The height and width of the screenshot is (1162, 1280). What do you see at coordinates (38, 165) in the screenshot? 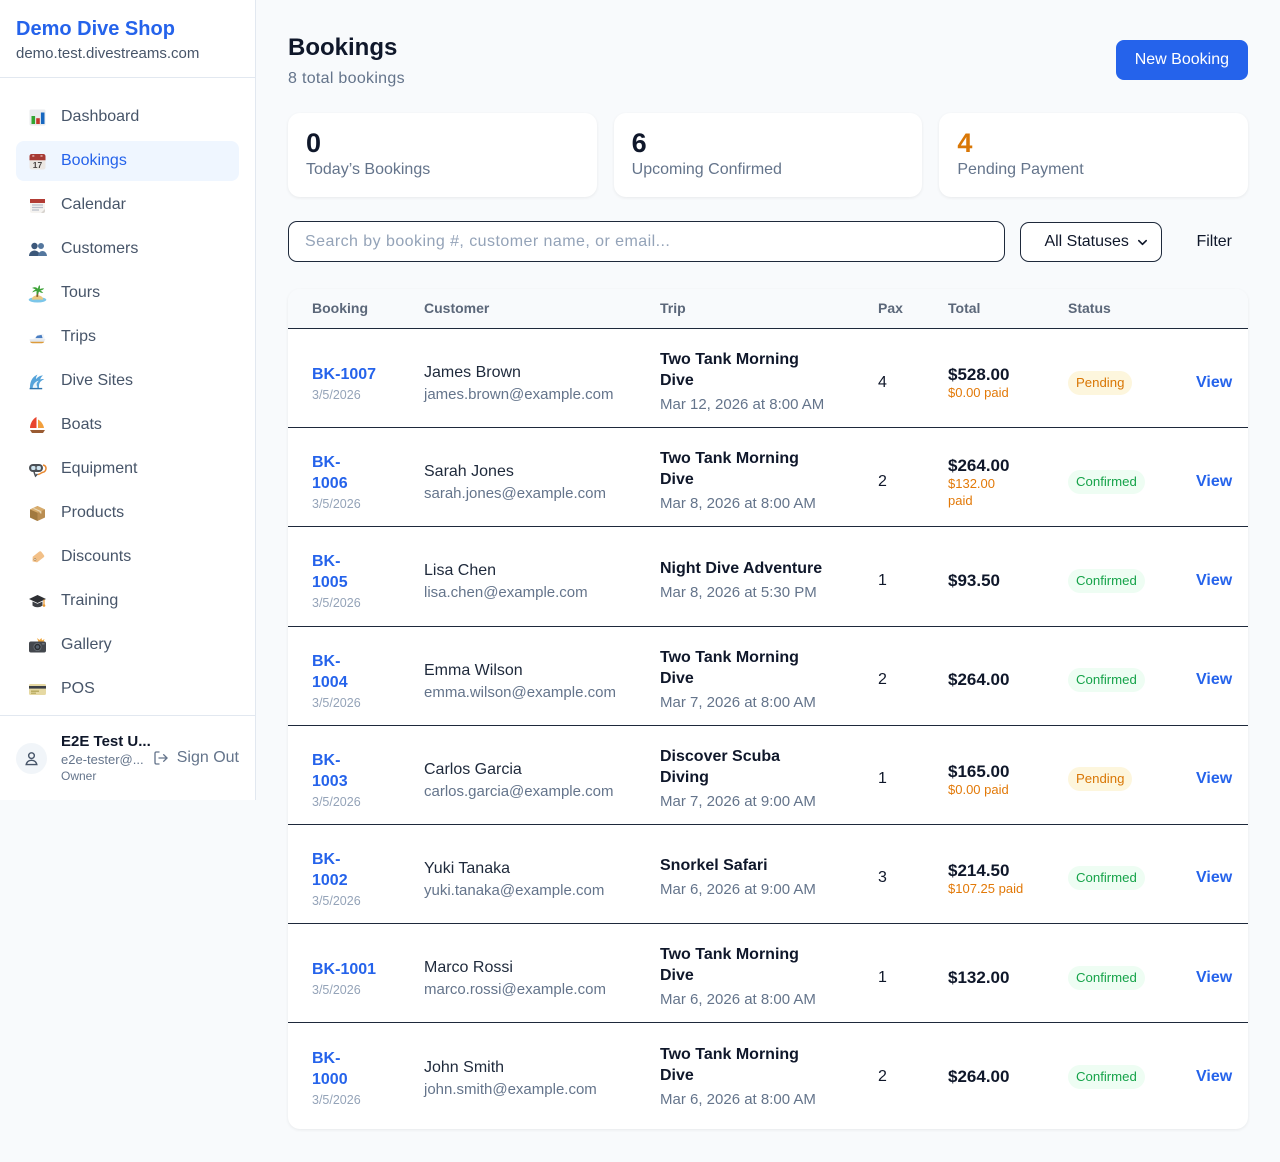
I see `svg-text: 17` at bounding box center [38, 165].